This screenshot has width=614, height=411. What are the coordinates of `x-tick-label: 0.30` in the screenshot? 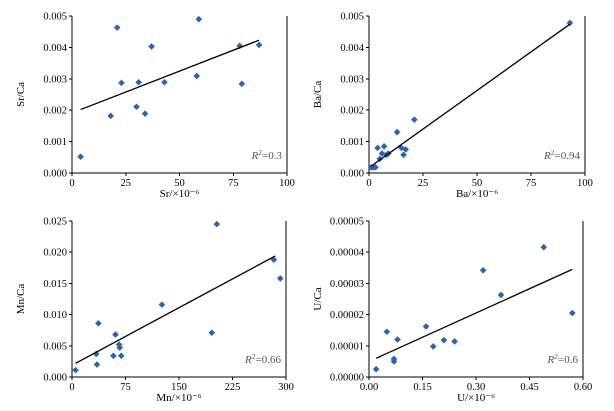 It's located at (476, 387).